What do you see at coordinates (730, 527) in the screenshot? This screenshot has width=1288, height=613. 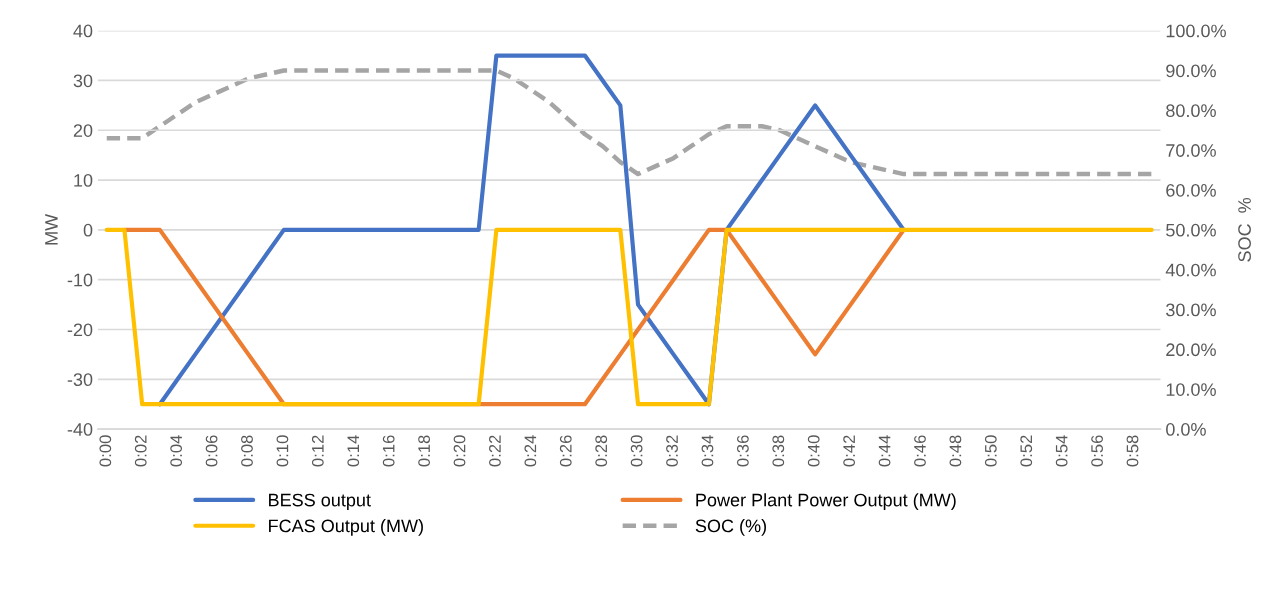 I see `legend-label: SOC (%)` at bounding box center [730, 527].